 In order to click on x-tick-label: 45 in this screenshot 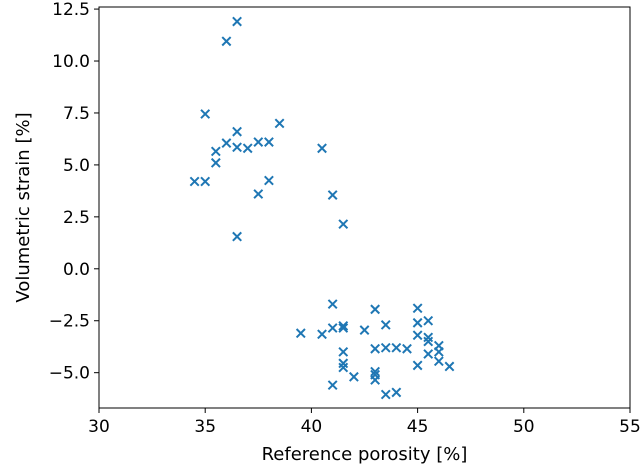, I will do `click(418, 427)`.